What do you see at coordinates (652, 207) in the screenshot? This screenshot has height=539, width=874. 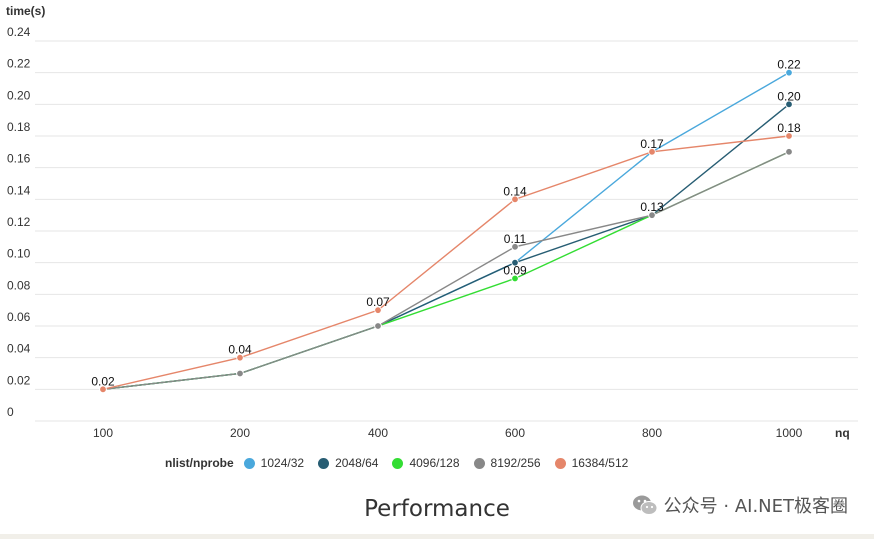 I see `data-label: 0.13` at bounding box center [652, 207].